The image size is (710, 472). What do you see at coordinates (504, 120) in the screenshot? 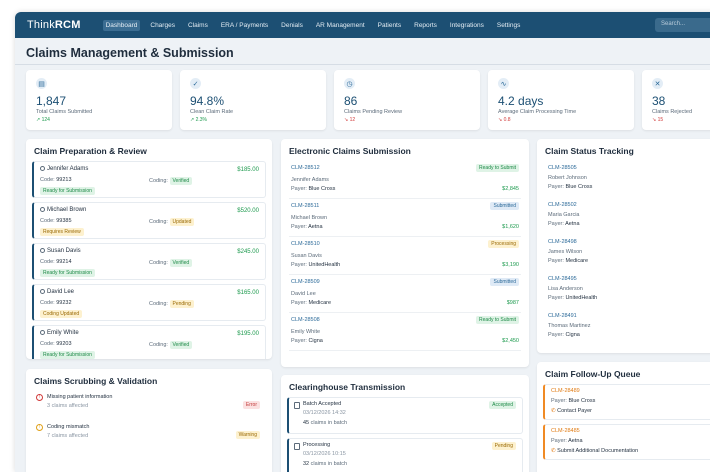
I see `stat-trend: ↘ 0.8` at bounding box center [504, 120].